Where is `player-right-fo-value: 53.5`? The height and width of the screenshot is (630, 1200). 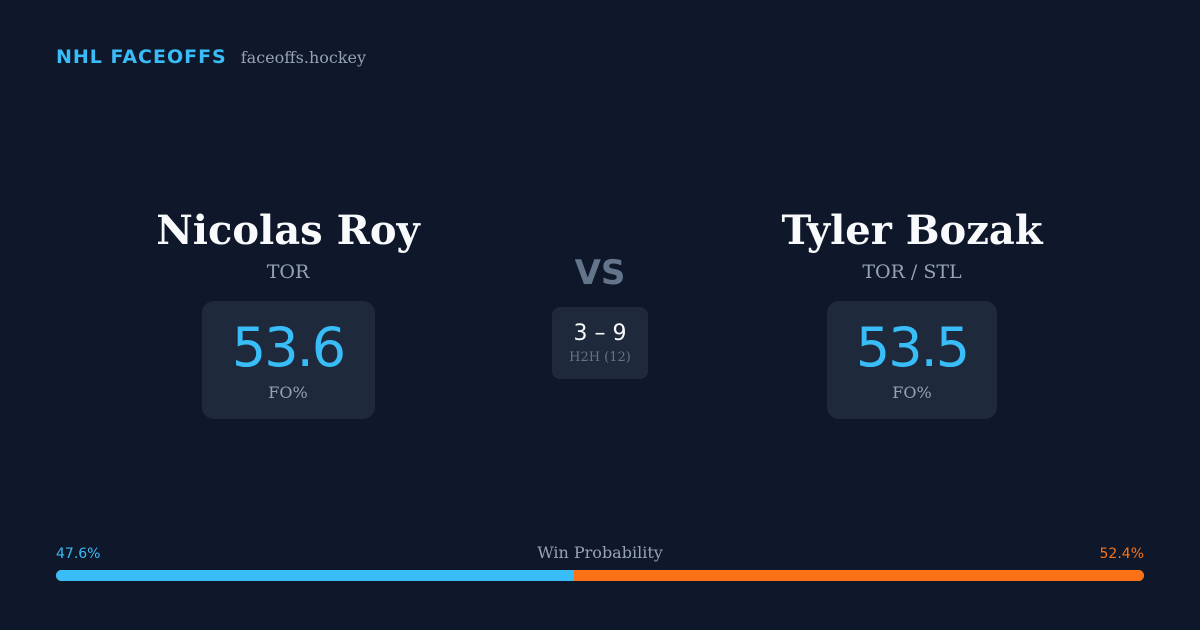 player-right-fo-value: 53.5 is located at coordinates (912, 347).